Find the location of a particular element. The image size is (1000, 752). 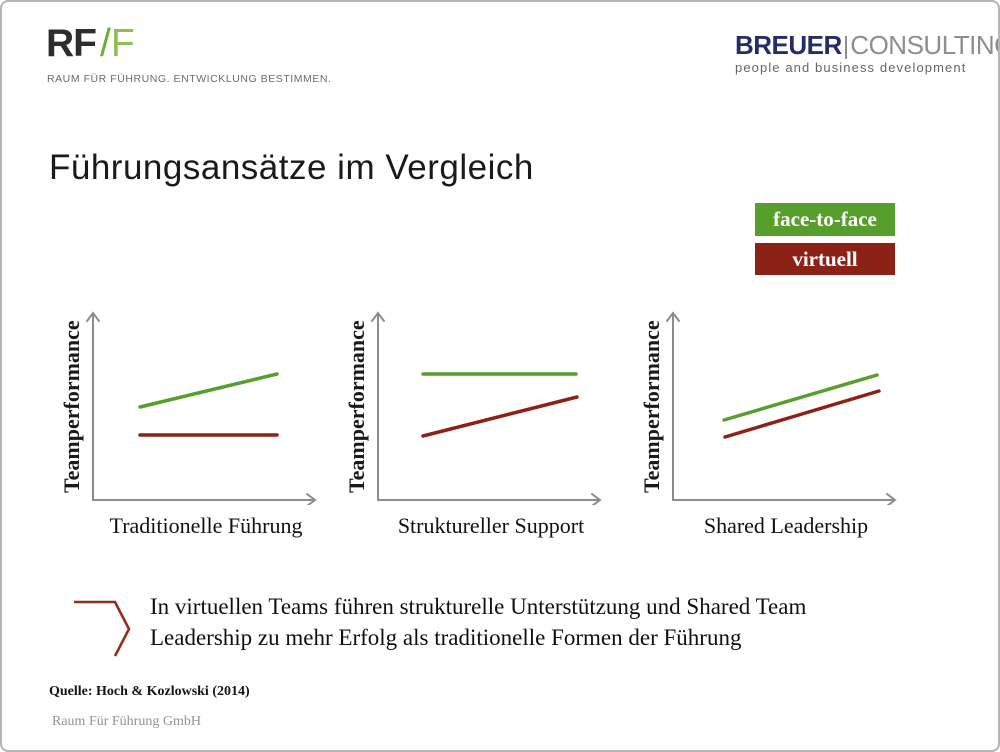

source-note: Quelle: Hoch & Kozlowski (2014) is located at coordinates (149, 691).